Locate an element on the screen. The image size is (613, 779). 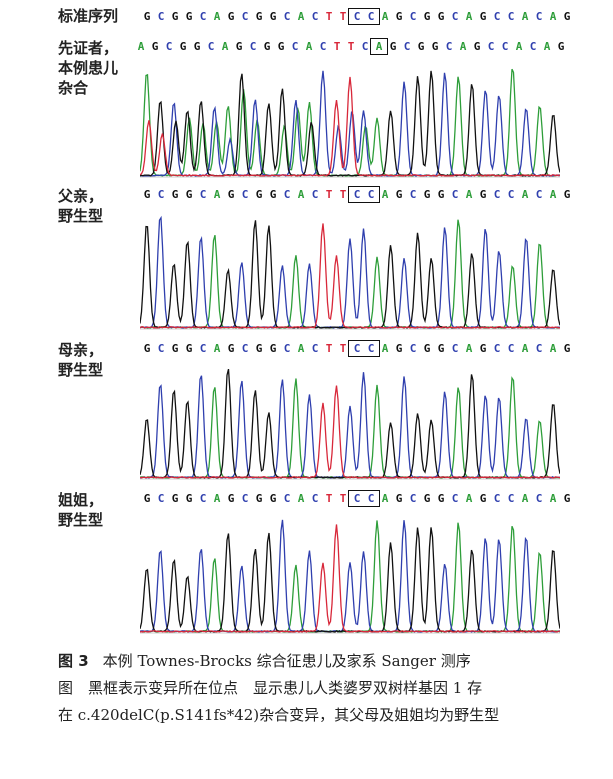
chromatogram-proband is located at coordinates (350, 115).